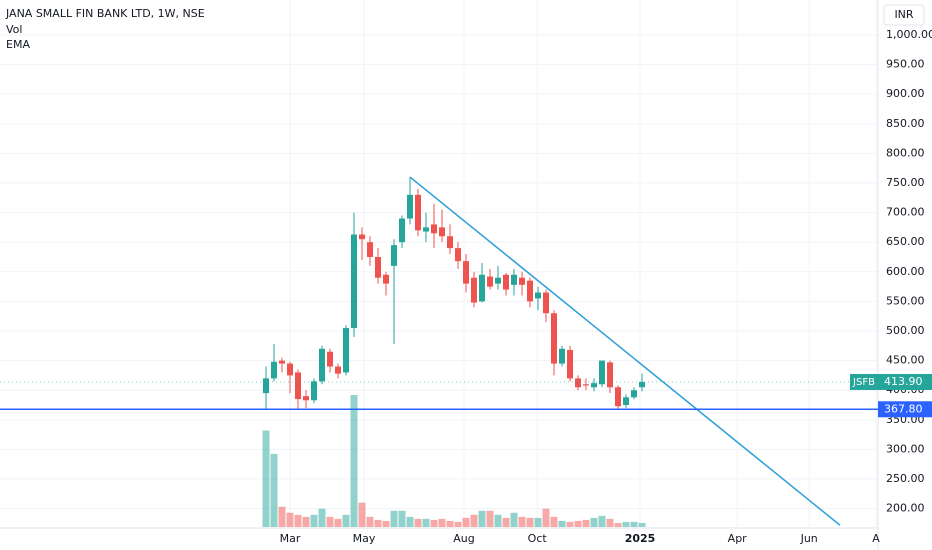  Describe the element at coordinates (905, 123) in the screenshot. I see `y-tick-label: 850.00` at that location.